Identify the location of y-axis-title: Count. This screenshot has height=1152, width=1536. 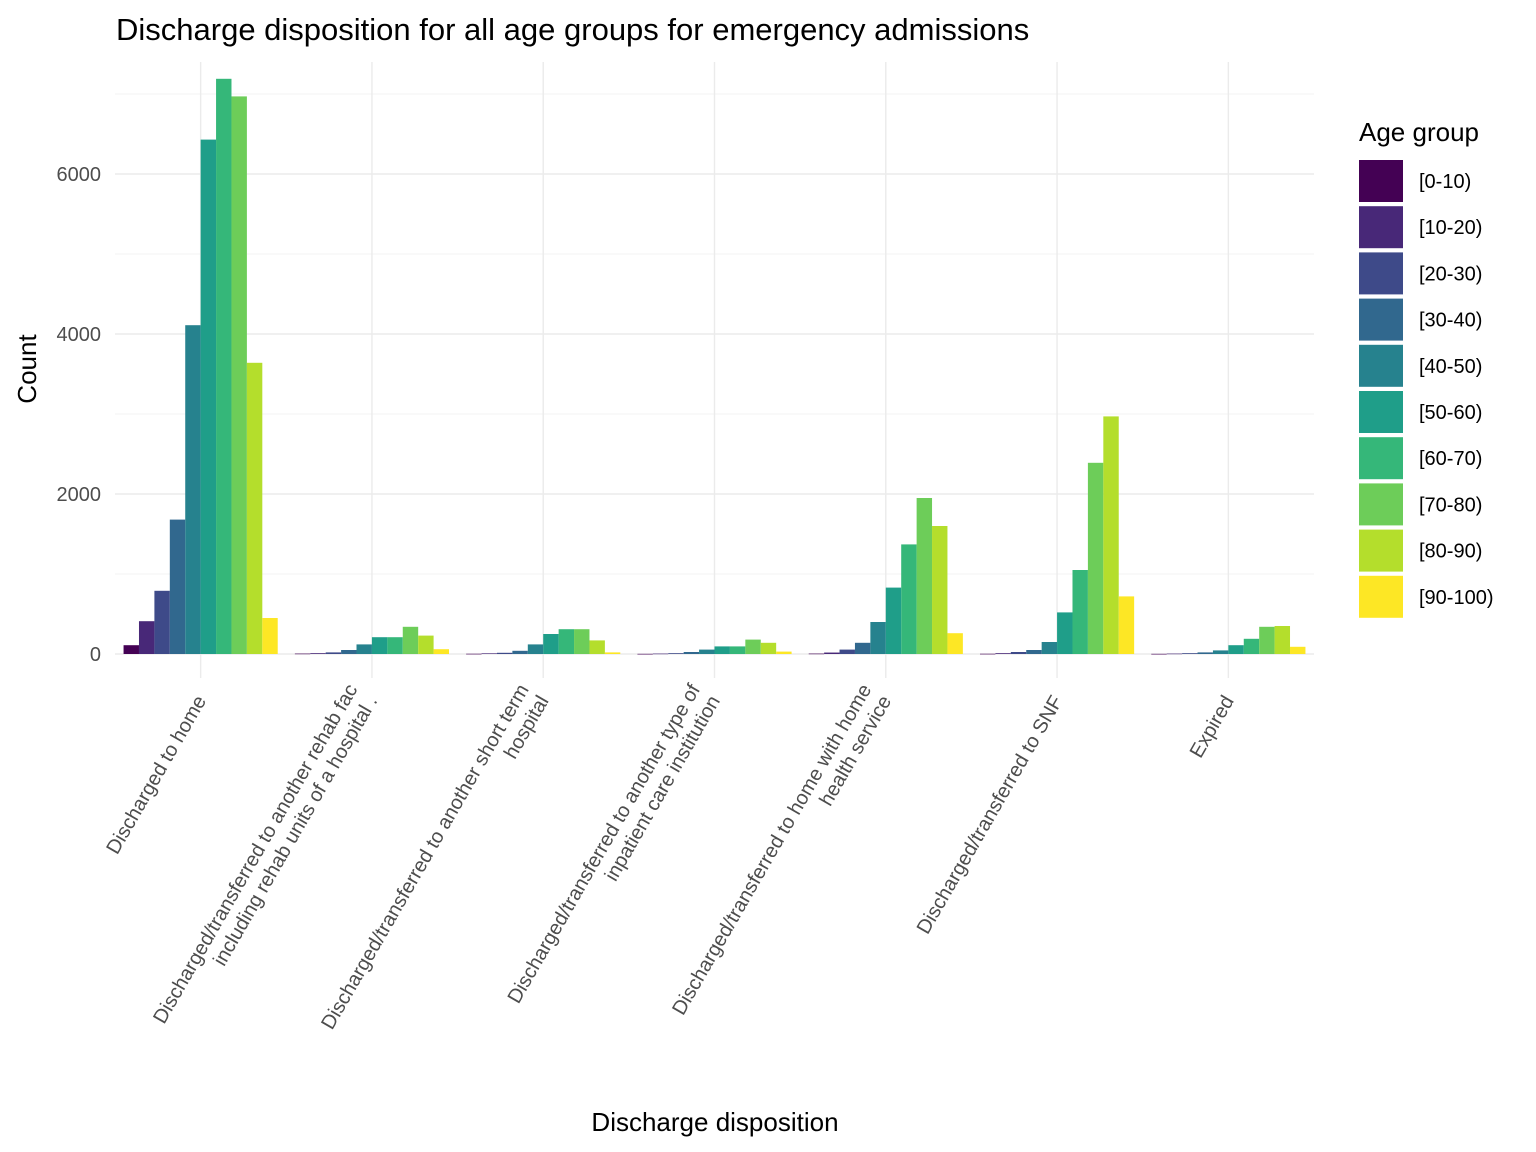
(27, 369).